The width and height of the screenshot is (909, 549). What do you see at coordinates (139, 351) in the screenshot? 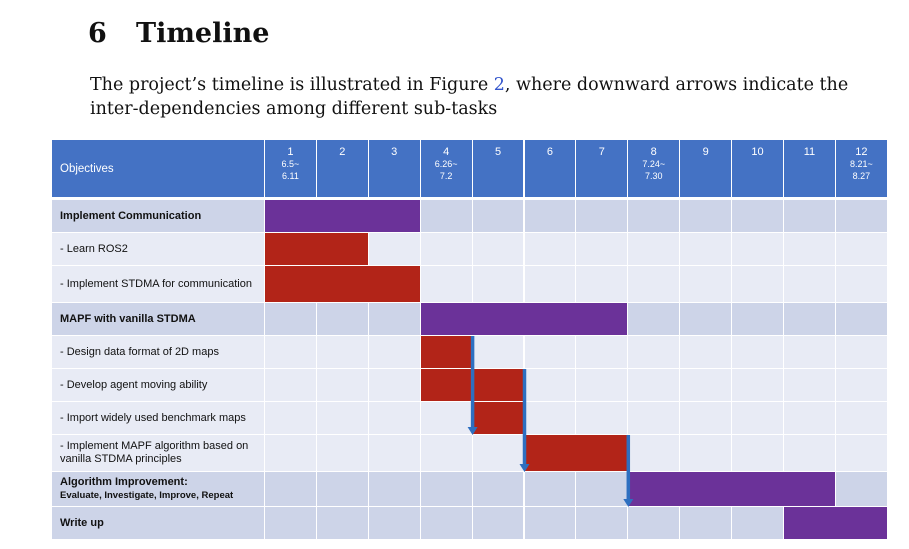
I see `task-name: - Design data format of 2D maps` at bounding box center [139, 351].